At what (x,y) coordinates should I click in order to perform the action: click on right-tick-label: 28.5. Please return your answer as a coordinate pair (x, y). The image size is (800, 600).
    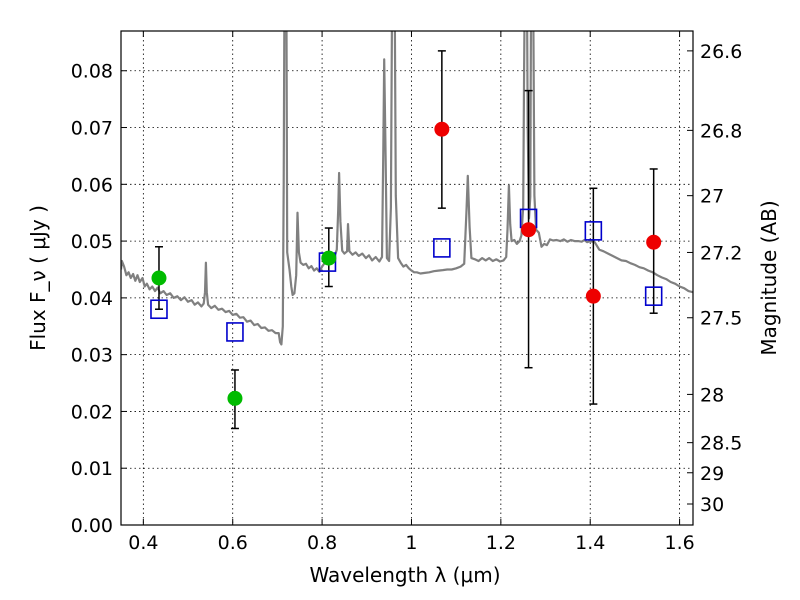
    Looking at the image, I should click on (721, 444).